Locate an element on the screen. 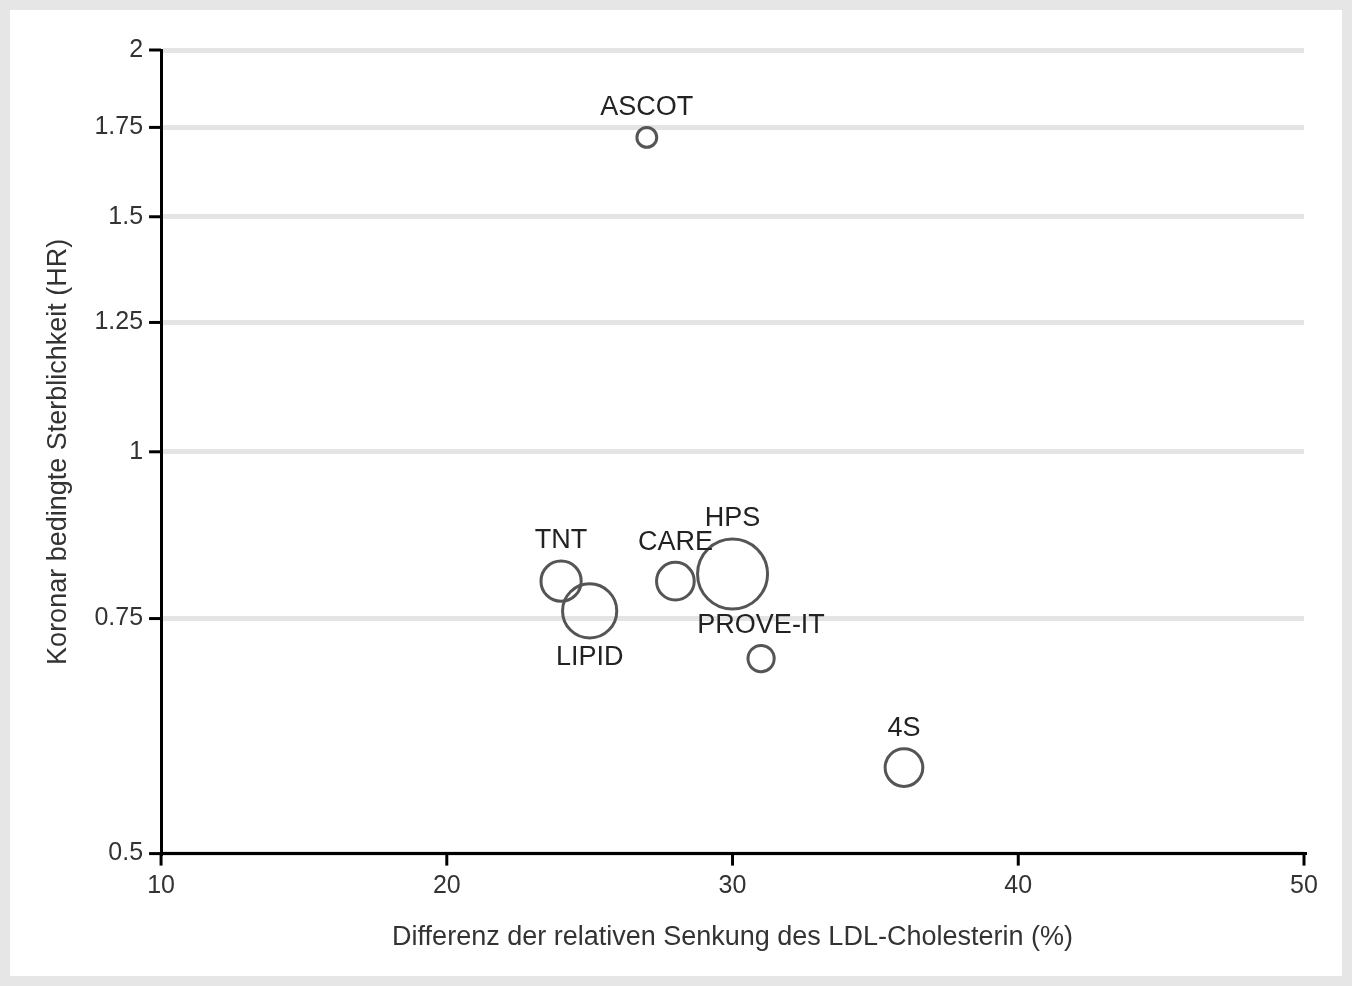 Image resolution: width=1352 pixels, height=986 pixels. y-tick-label: 1.25 is located at coordinates (119, 320).